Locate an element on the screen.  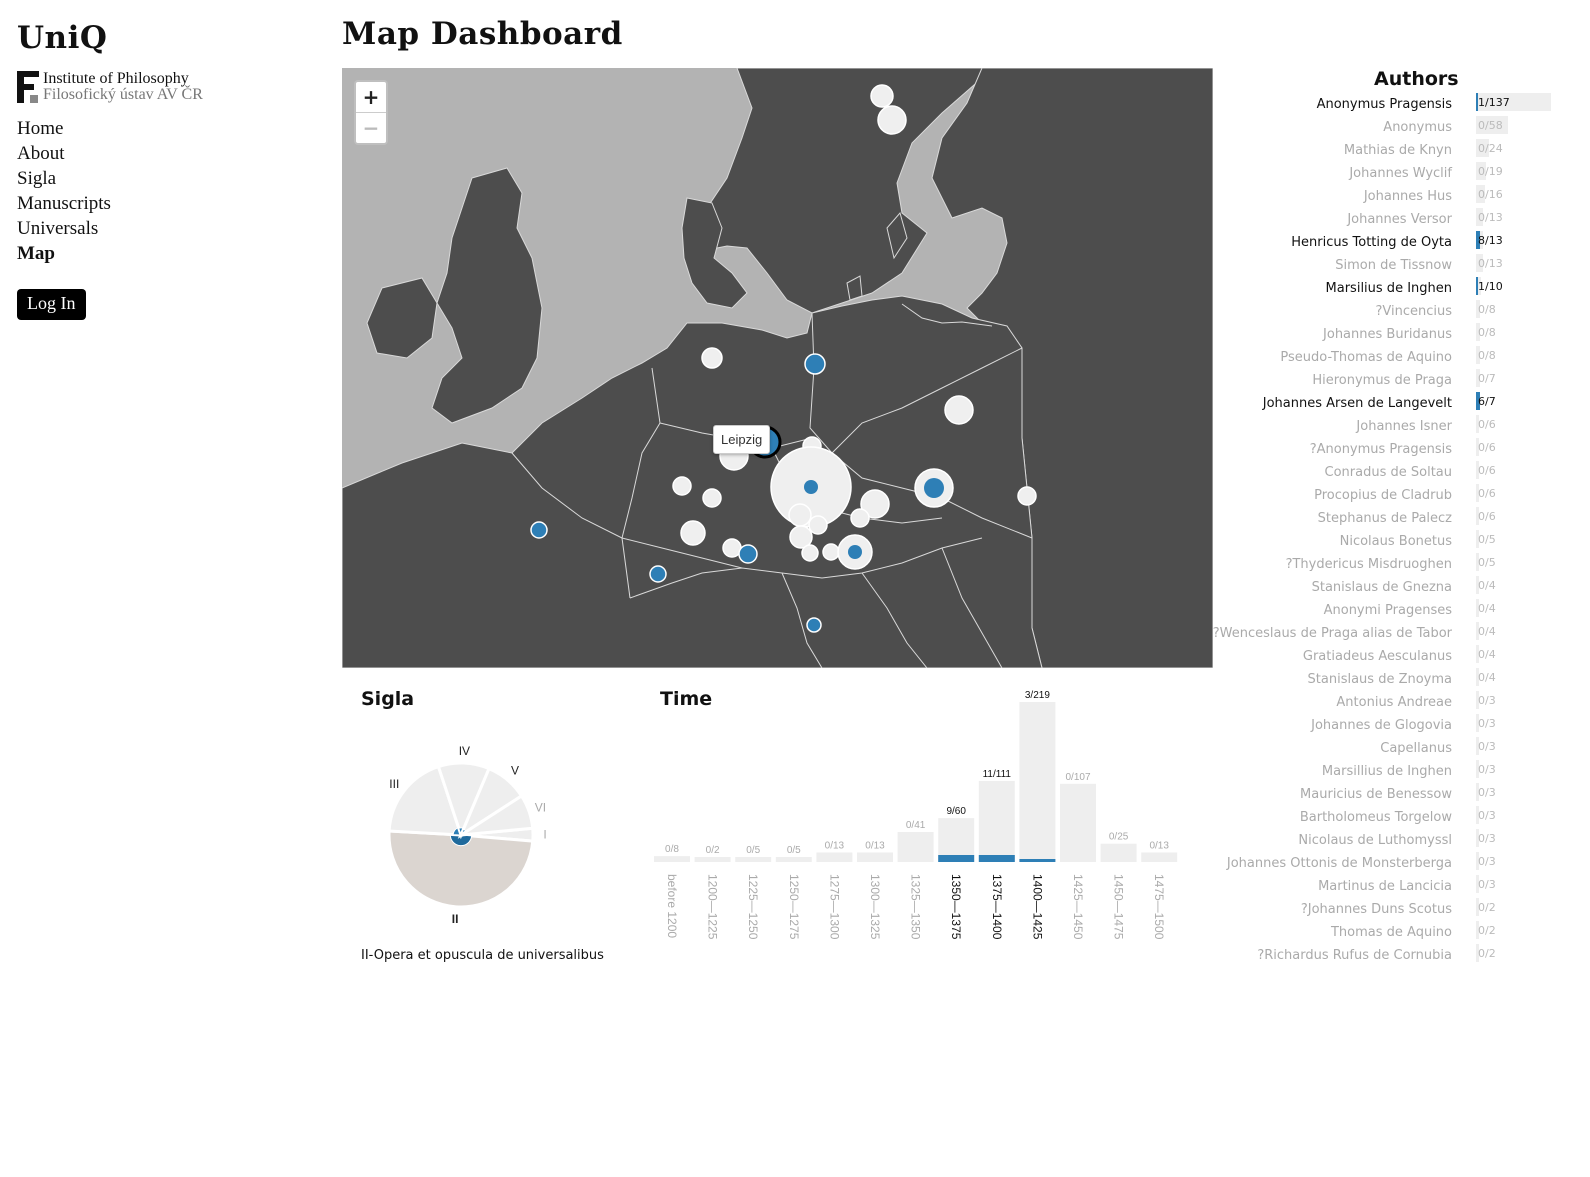
sigla-slice-selected-II is located at coordinates (461, 840).